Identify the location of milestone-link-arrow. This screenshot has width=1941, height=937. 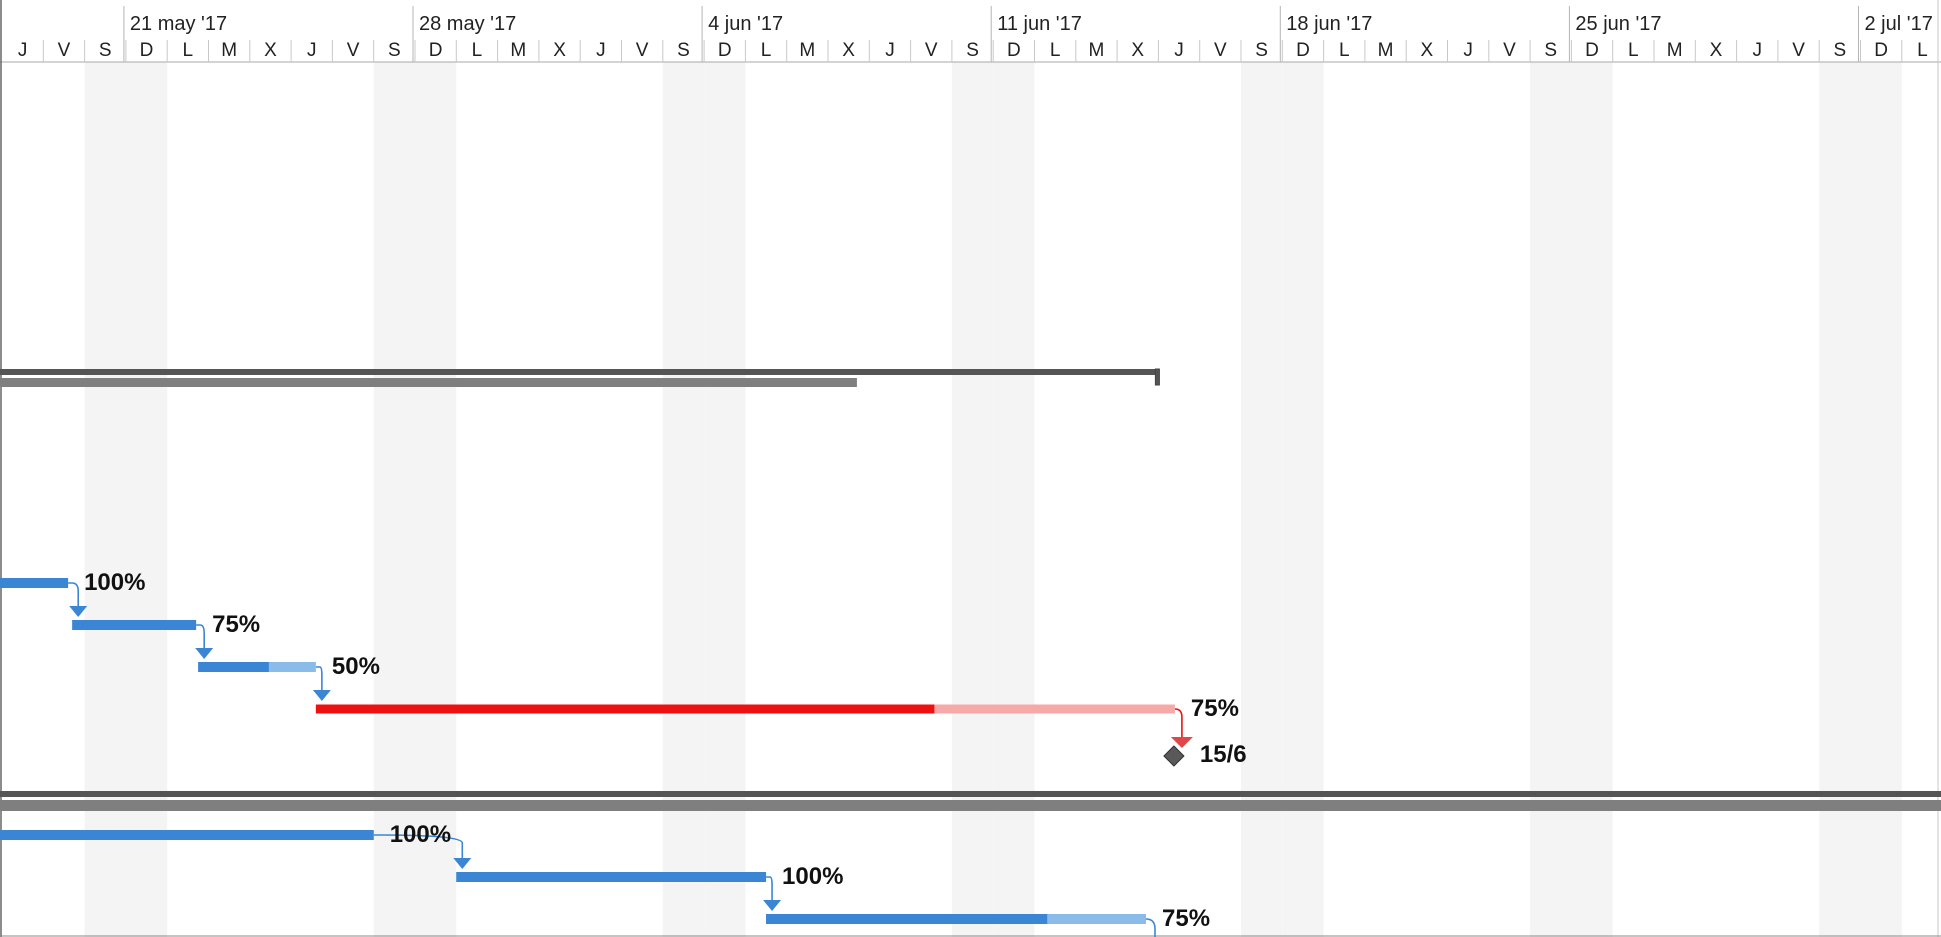
(1181, 742).